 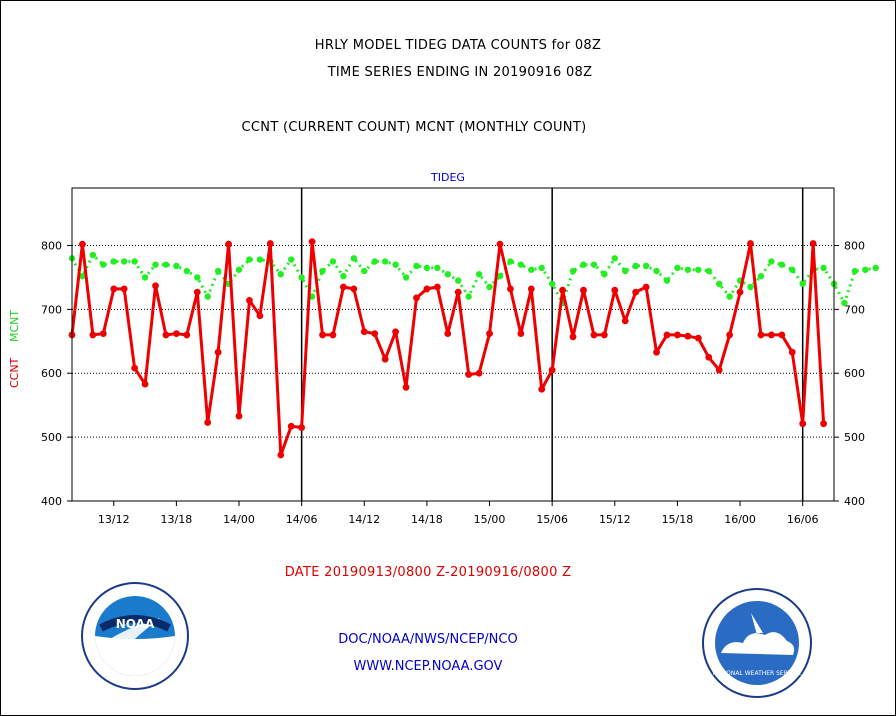 I want to click on x-tick-label: 14/06, so click(x=302, y=519).